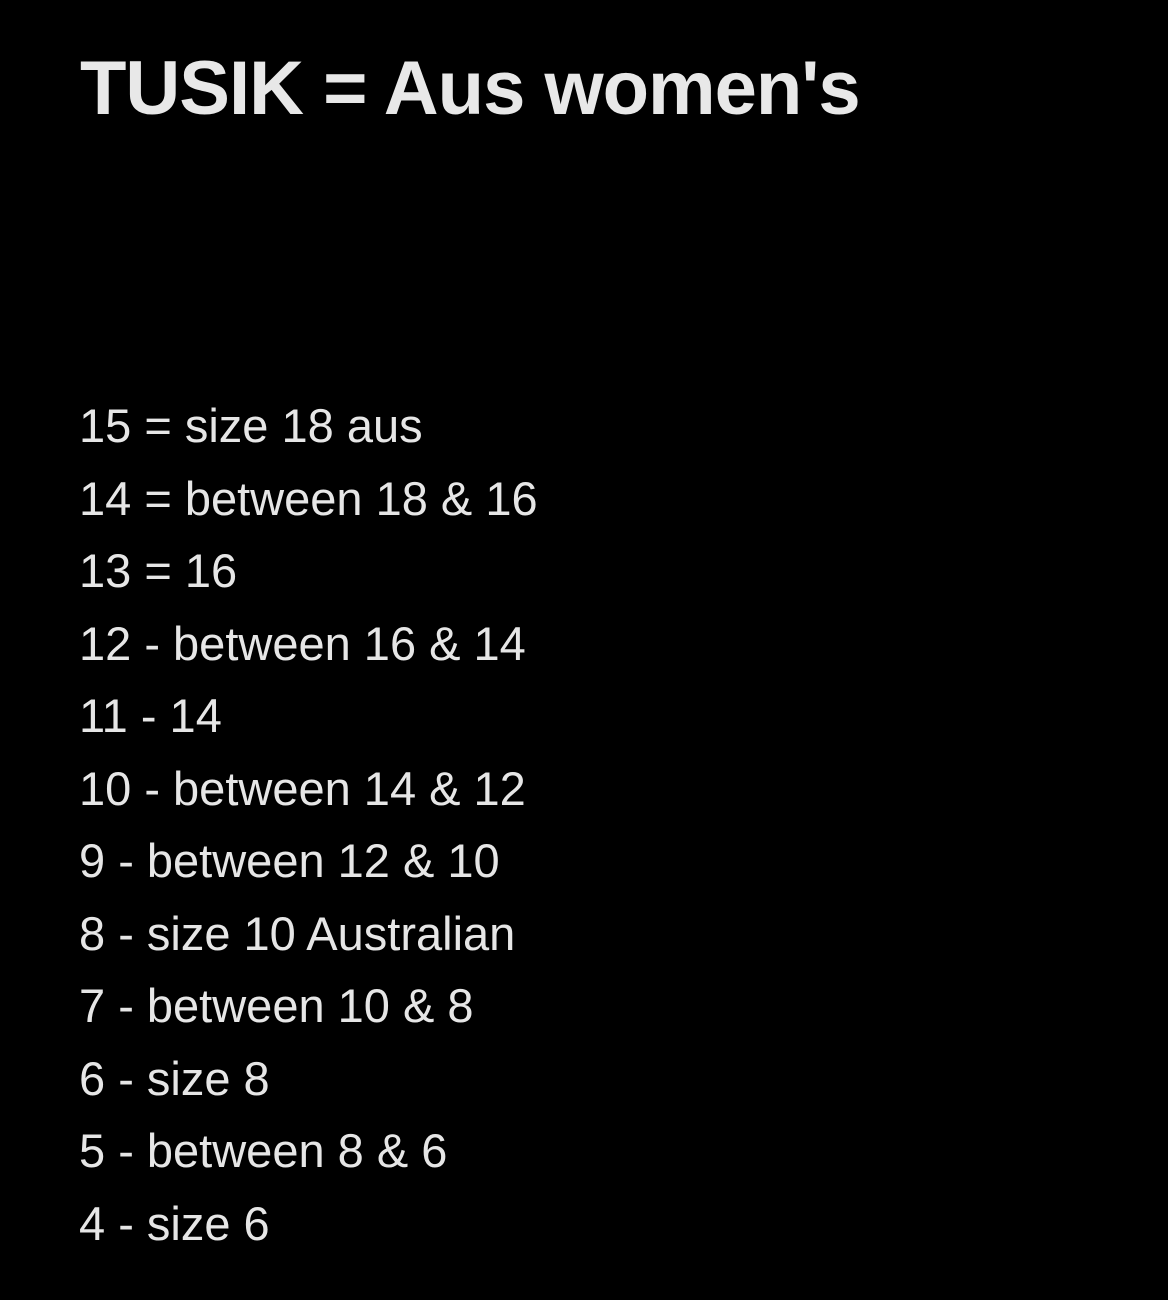  Describe the element at coordinates (150, 715) in the screenshot. I see `size-row: 11 - 14` at that location.